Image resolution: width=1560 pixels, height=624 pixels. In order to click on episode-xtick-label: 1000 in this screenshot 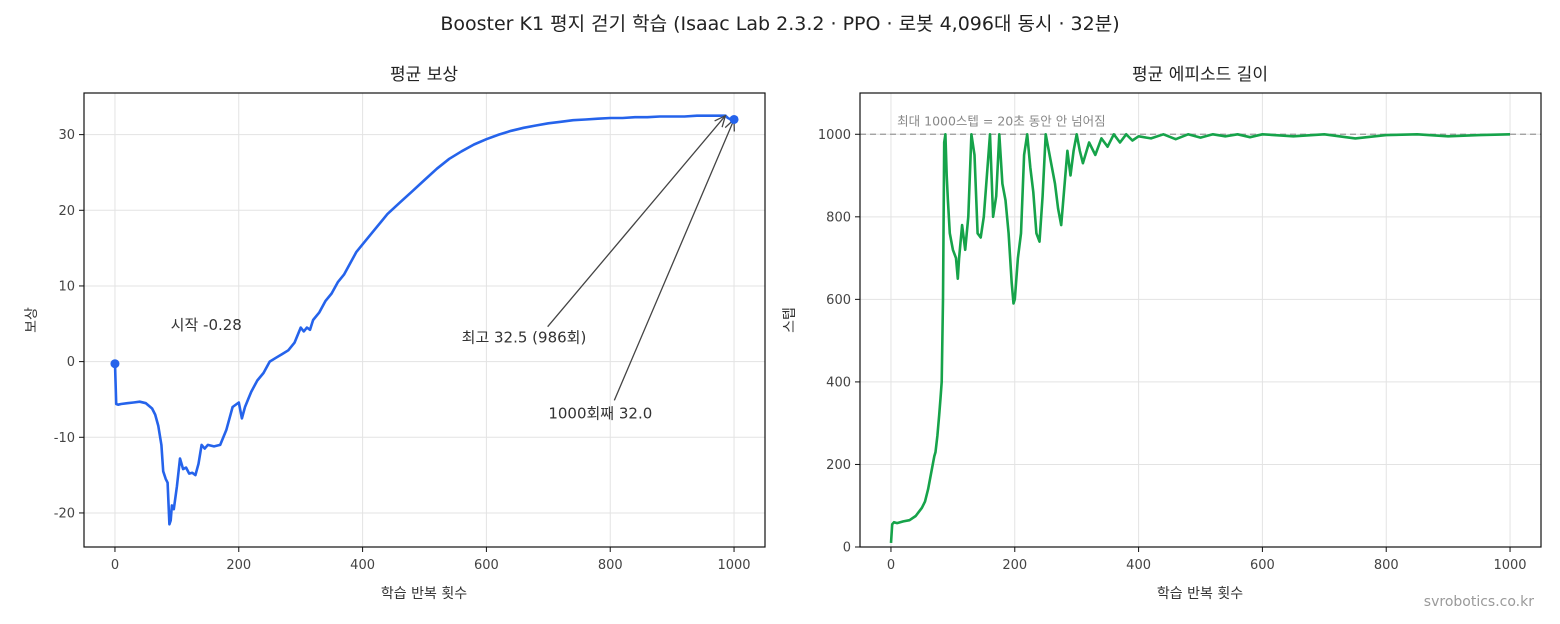, I will do `click(1509, 565)`.